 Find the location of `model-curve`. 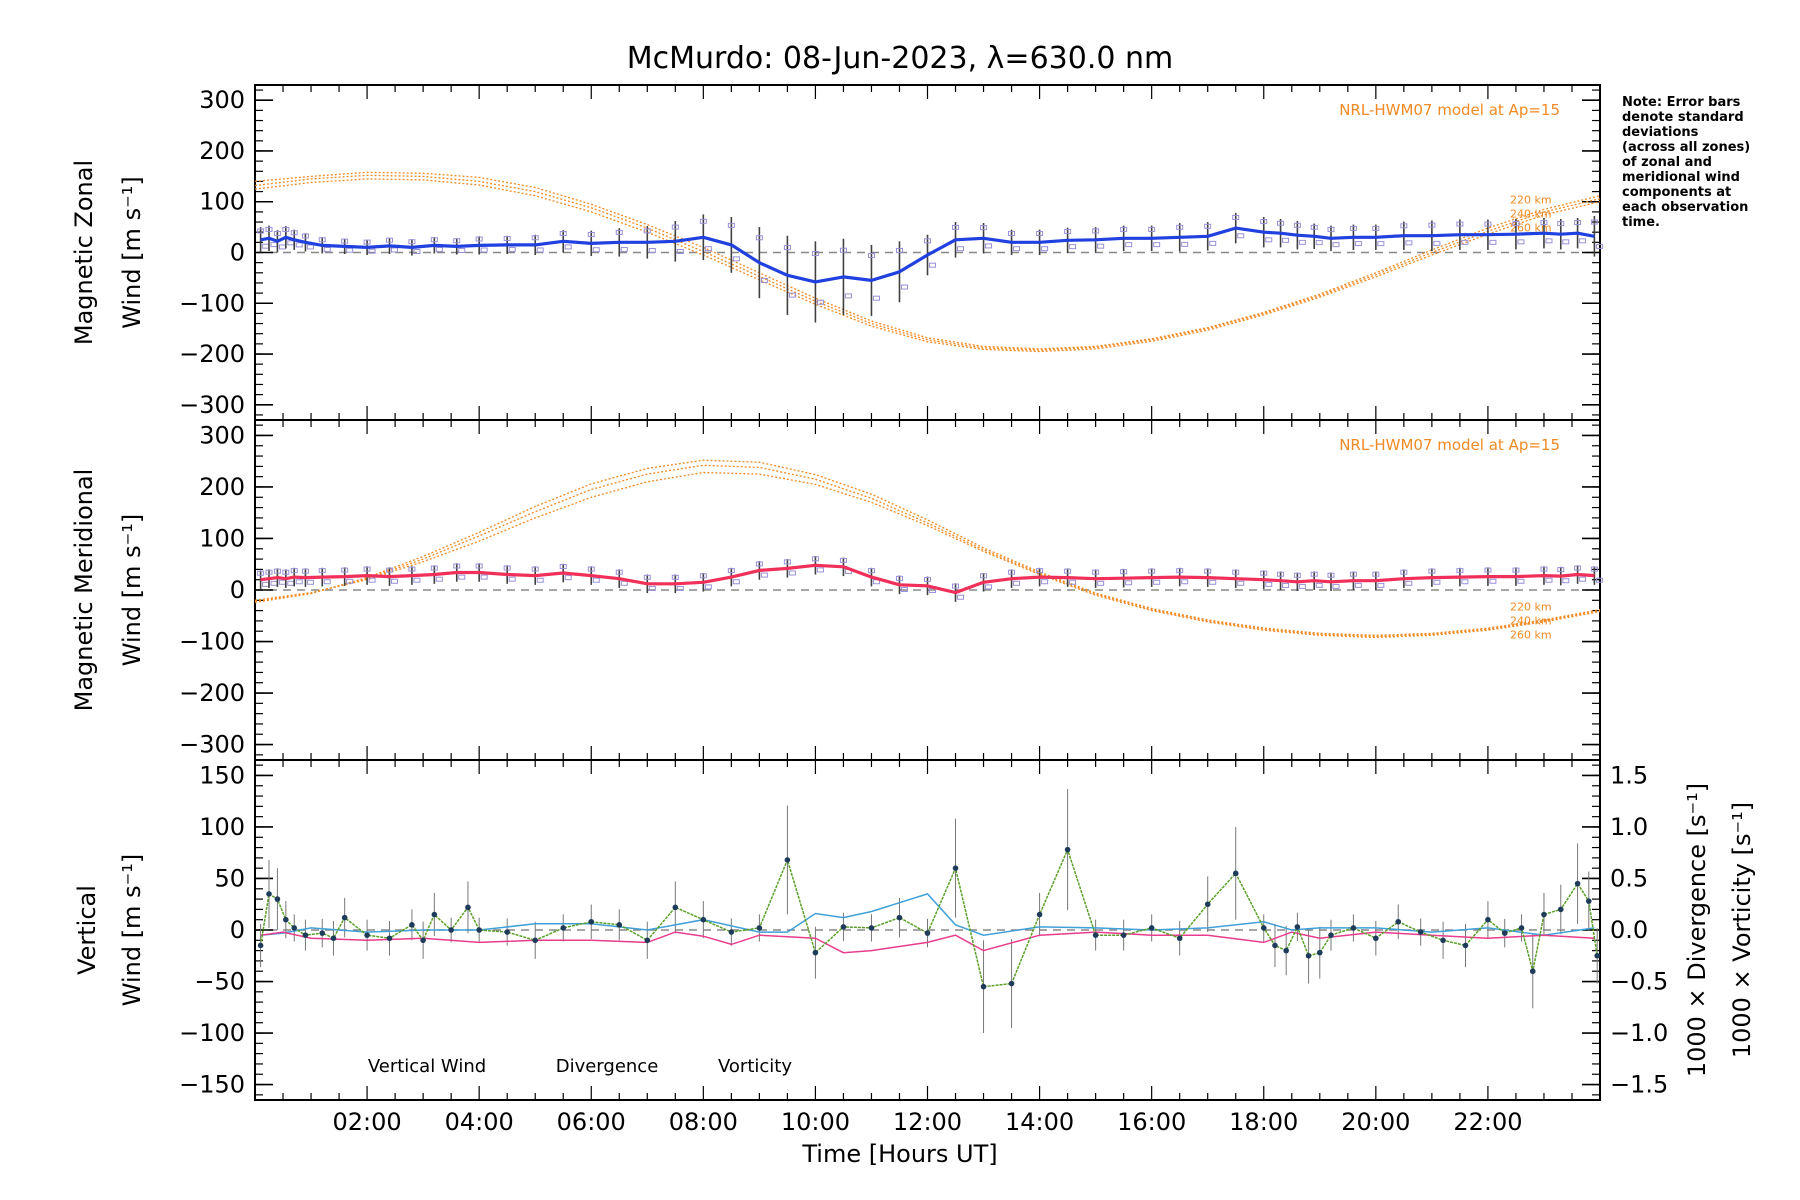

model-curve is located at coordinates (927, 551).